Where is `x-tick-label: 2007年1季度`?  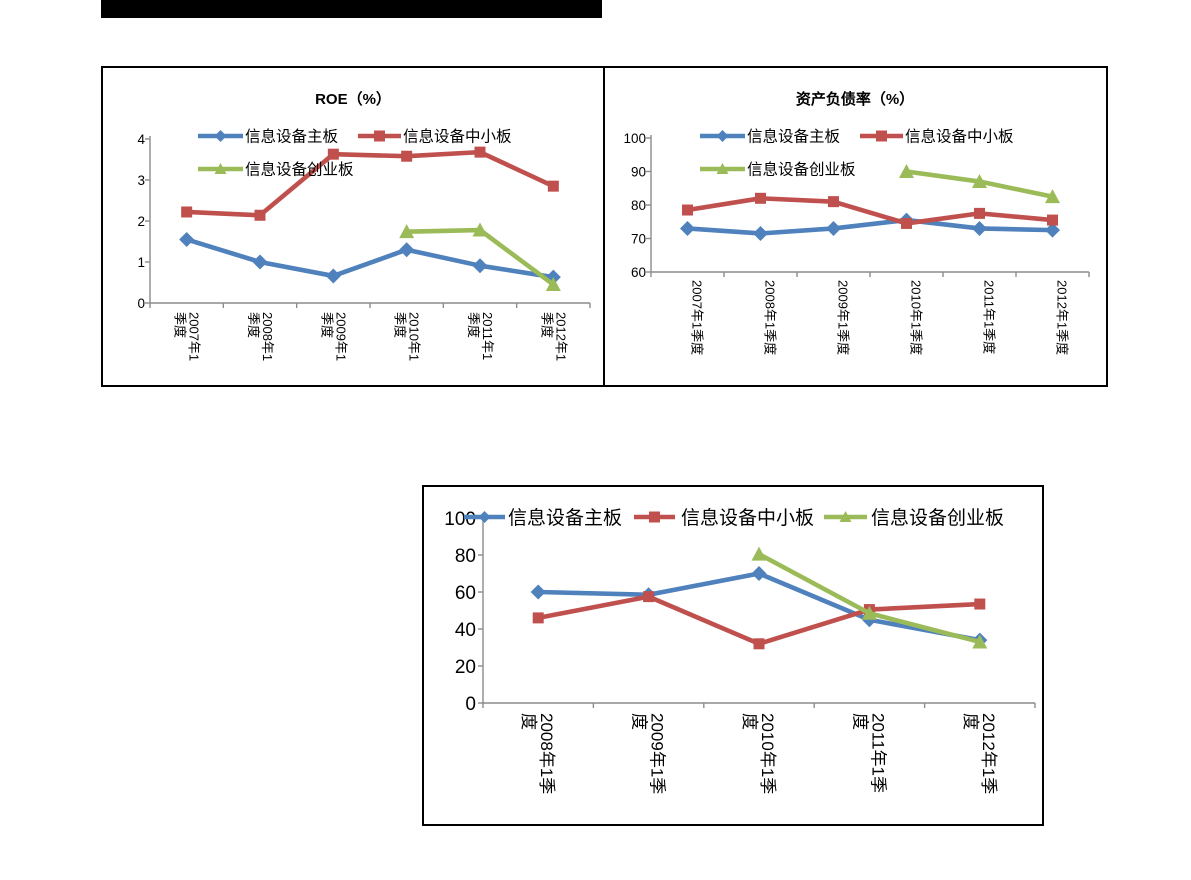 x-tick-label: 2007年1季度 is located at coordinates (697, 317).